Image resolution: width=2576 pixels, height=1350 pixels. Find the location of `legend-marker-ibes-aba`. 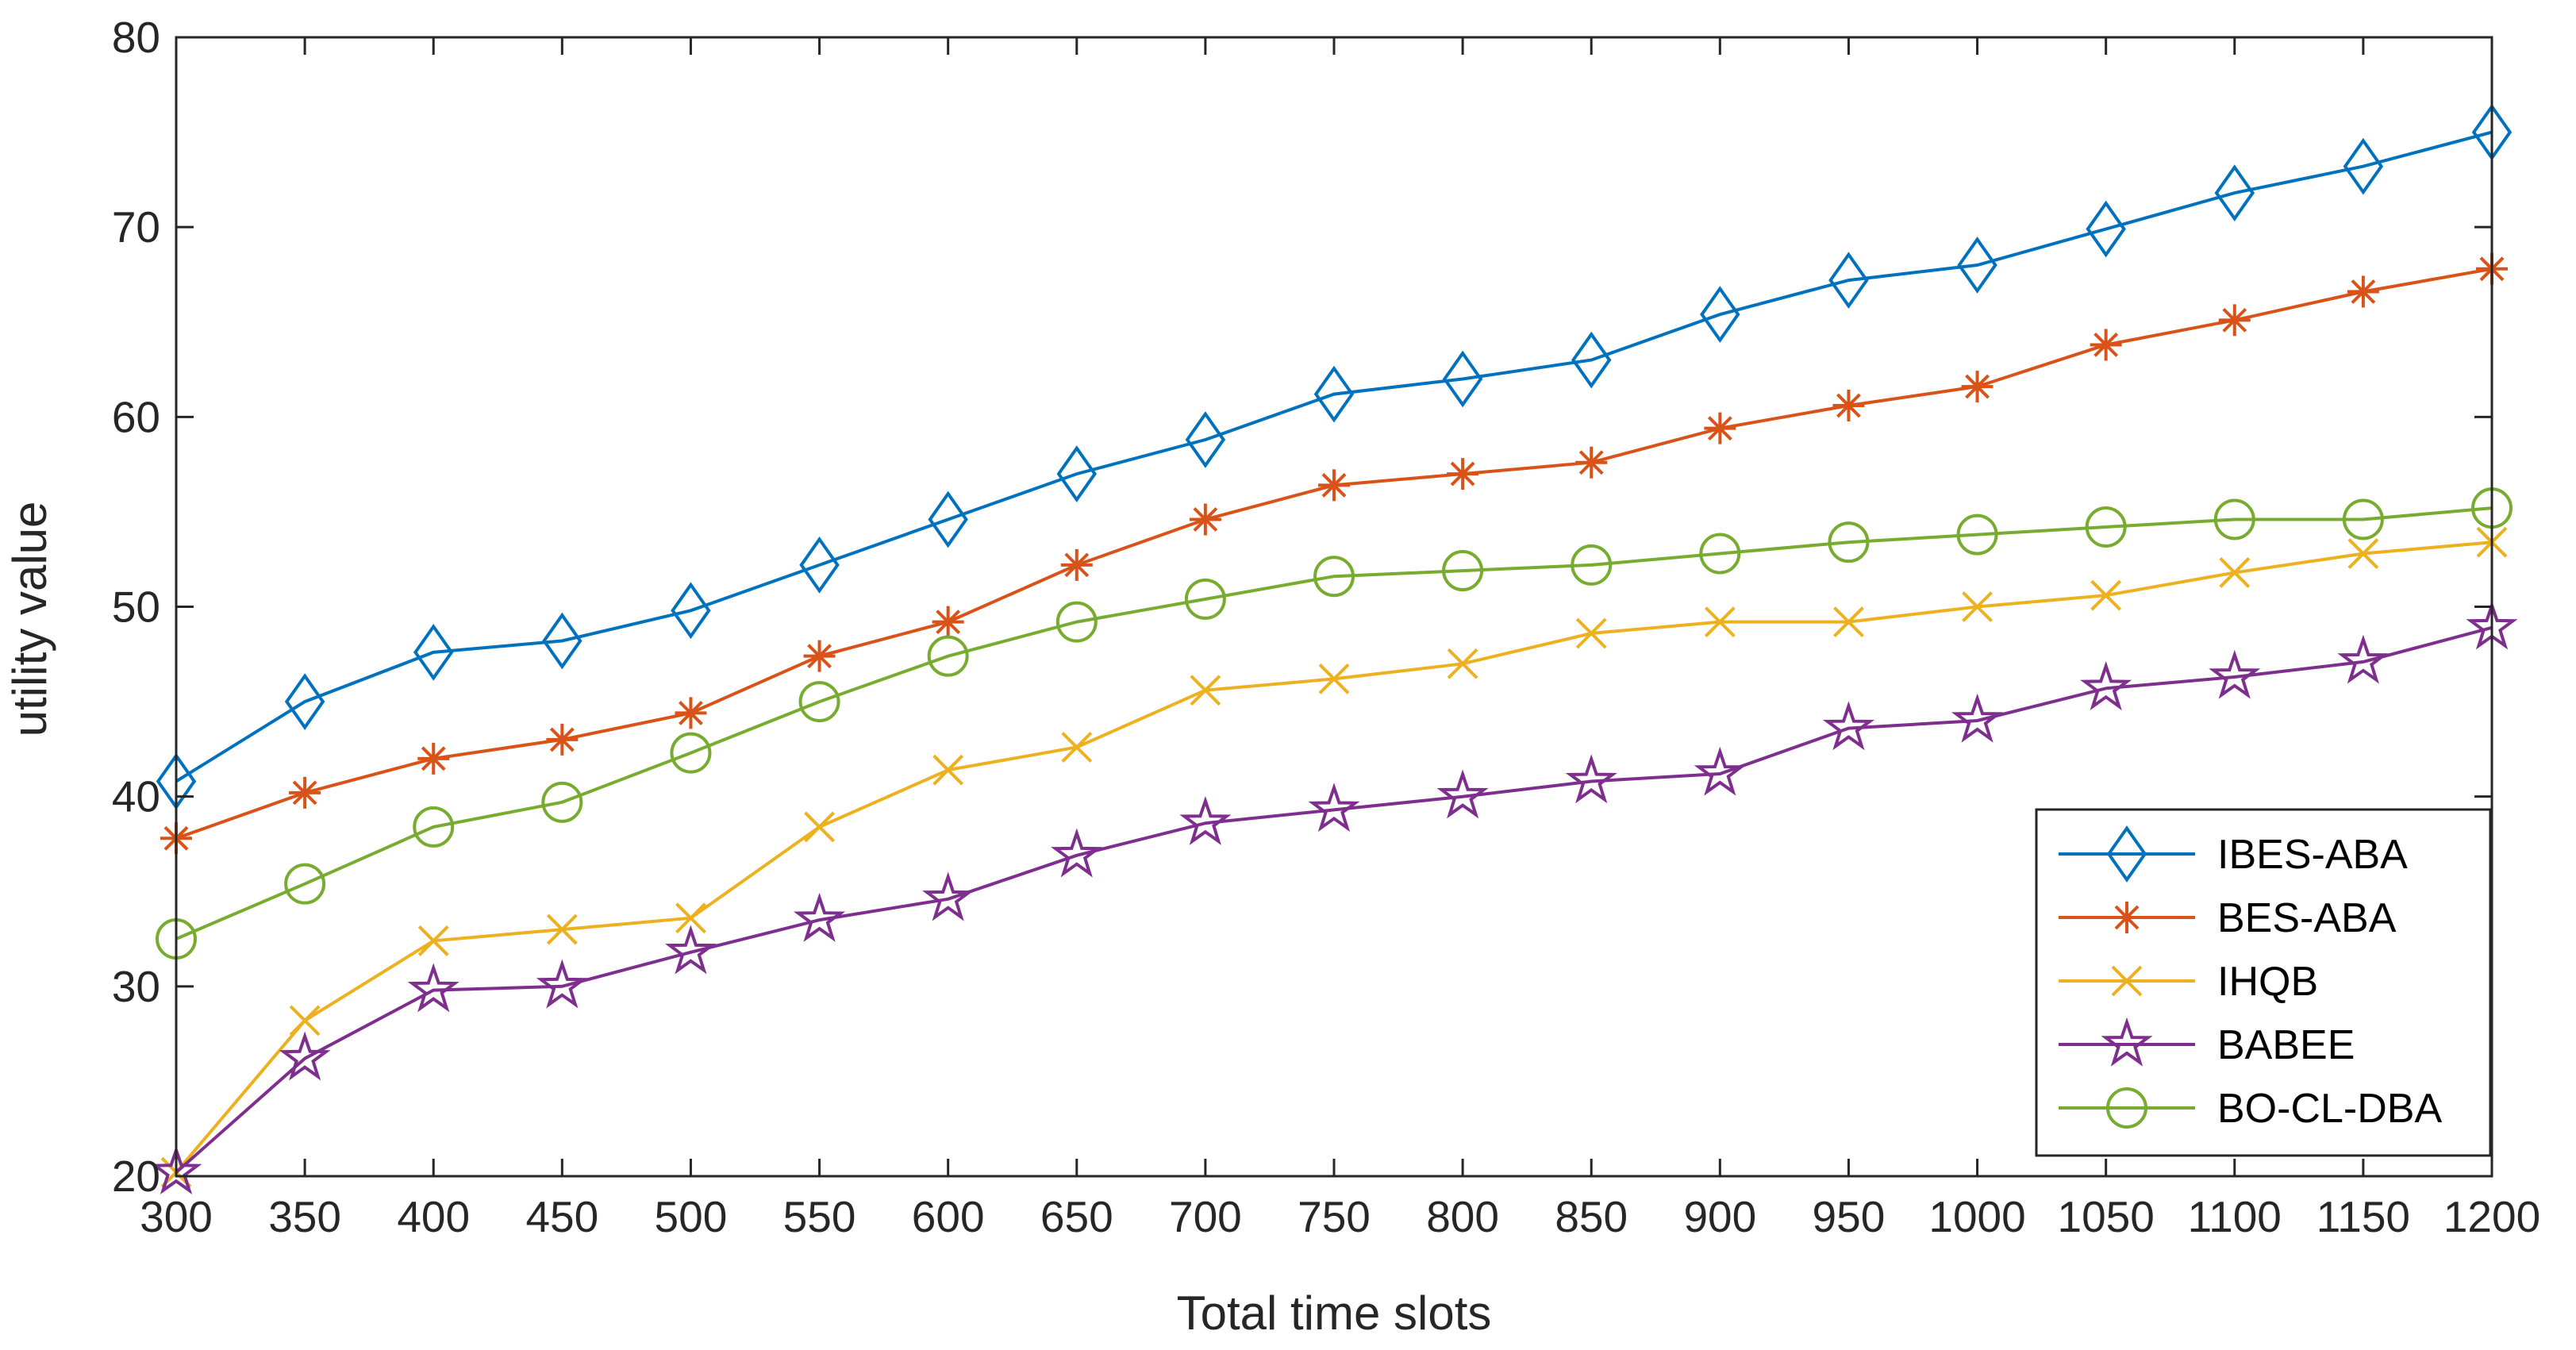

legend-marker-ibes-aba is located at coordinates (2126, 854).